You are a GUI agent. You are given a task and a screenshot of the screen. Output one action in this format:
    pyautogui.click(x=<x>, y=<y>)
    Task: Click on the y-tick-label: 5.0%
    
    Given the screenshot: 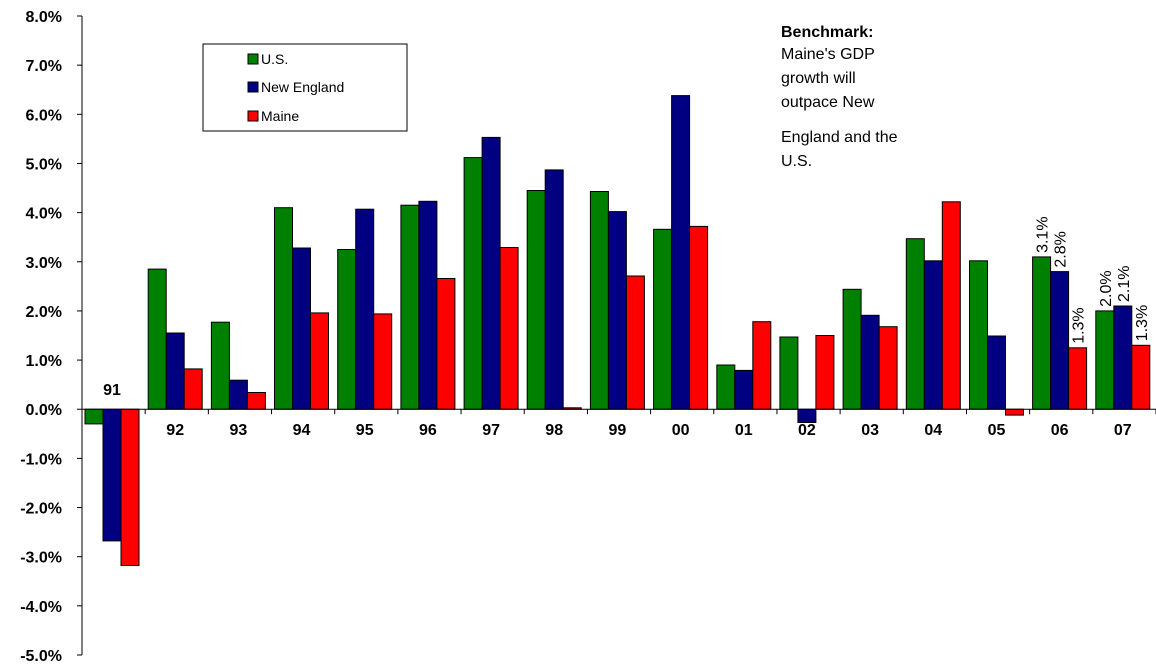 What is the action you would take?
    pyautogui.click(x=44, y=165)
    